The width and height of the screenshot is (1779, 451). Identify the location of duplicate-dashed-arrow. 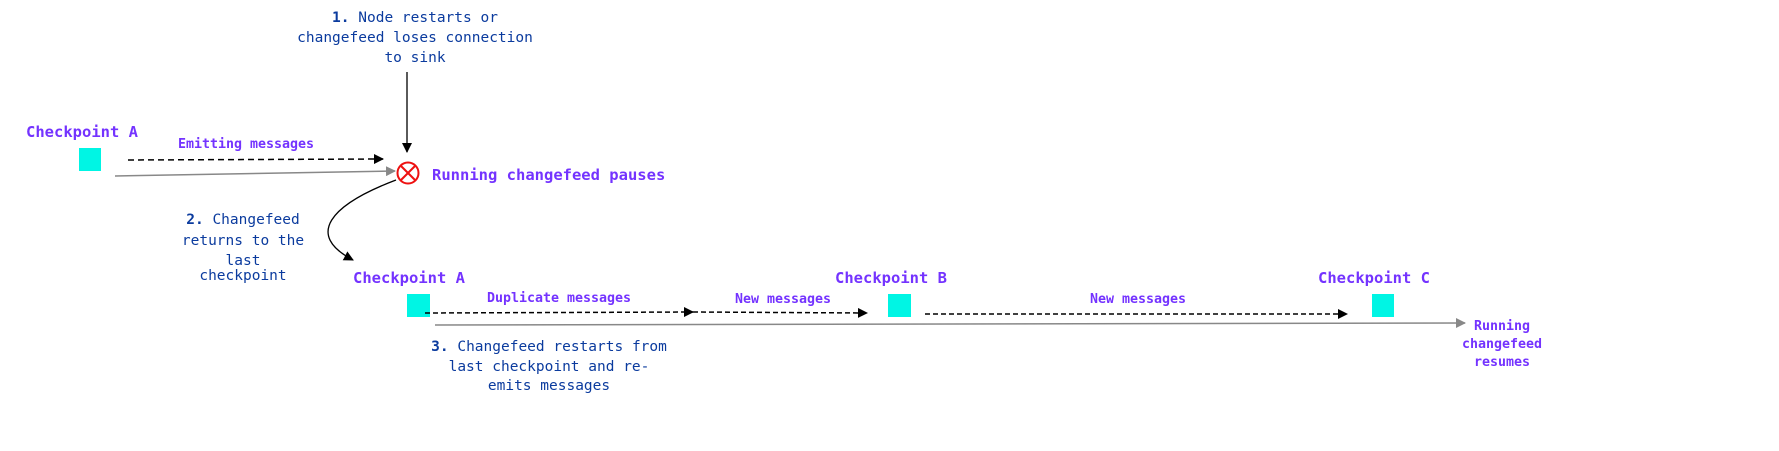
(559, 312).